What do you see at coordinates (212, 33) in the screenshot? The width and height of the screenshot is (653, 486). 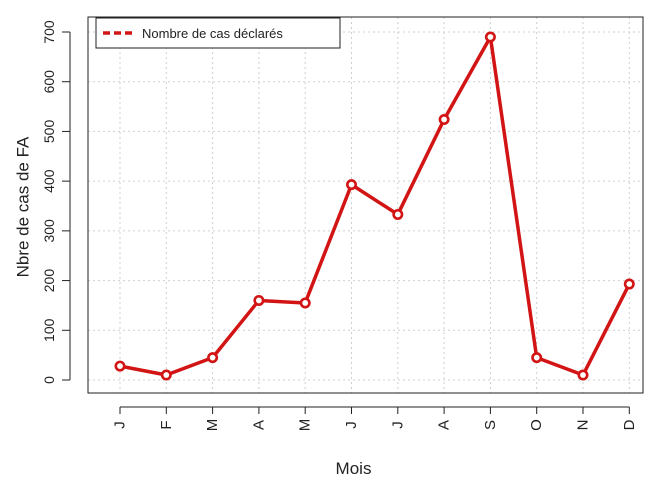 I see `legend-label: Nombre de cas déclarés` at bounding box center [212, 33].